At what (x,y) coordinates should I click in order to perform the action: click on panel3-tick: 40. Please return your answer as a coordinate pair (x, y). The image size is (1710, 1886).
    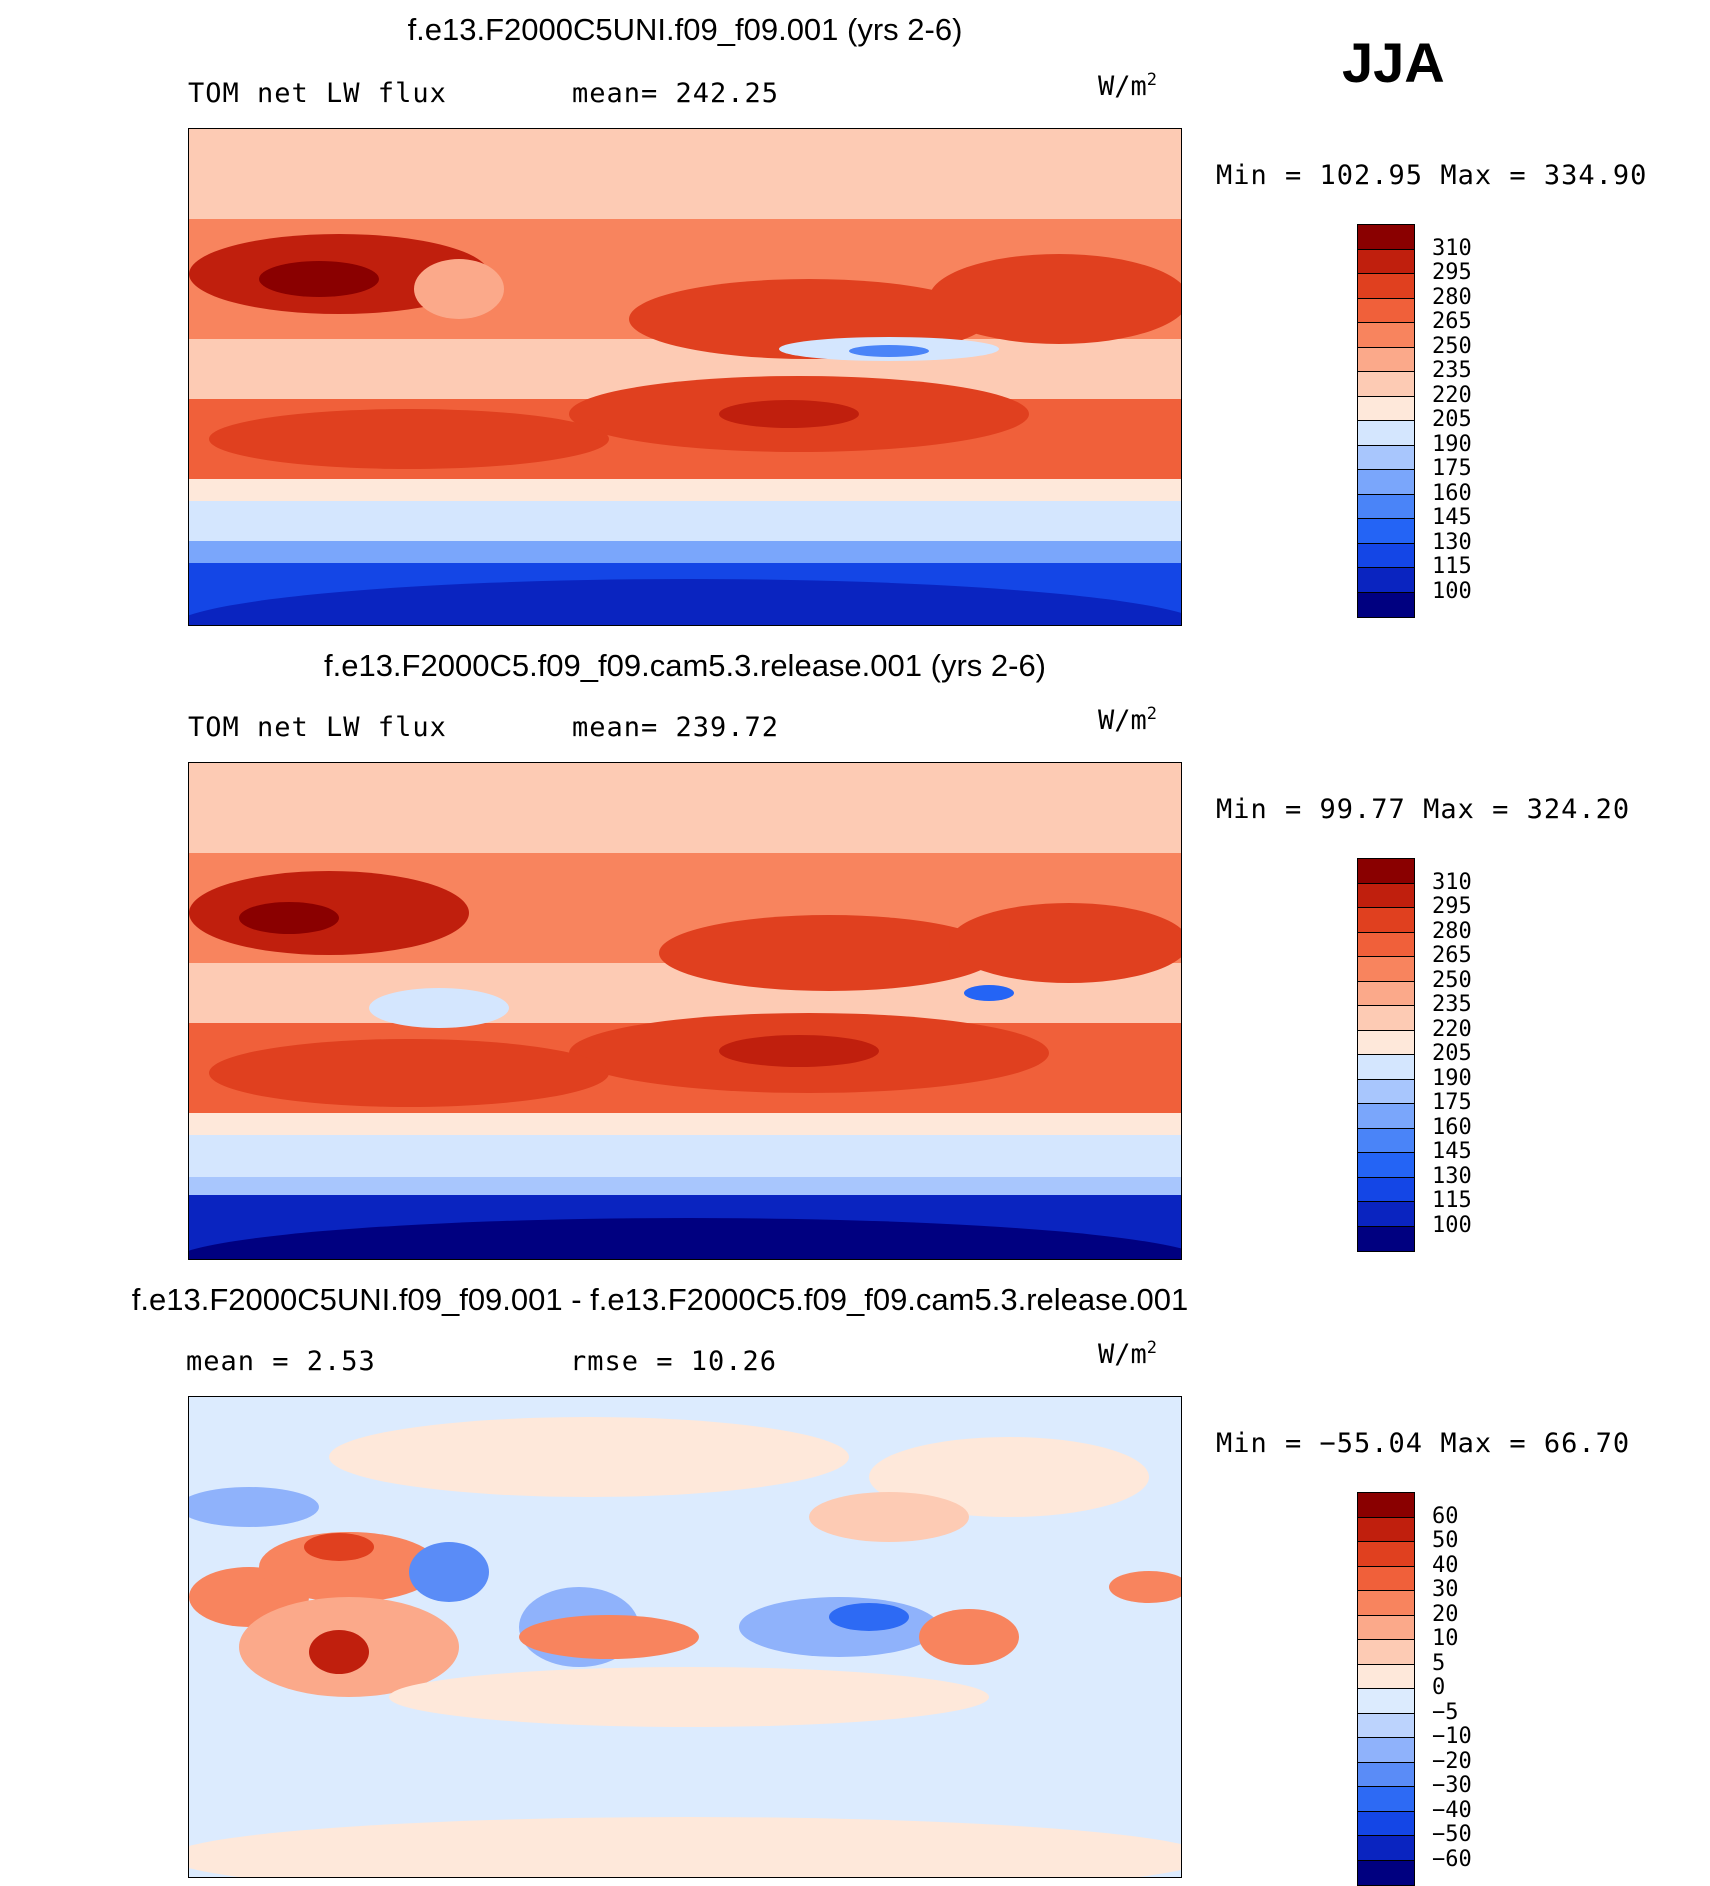
    Looking at the image, I should click on (1445, 1565).